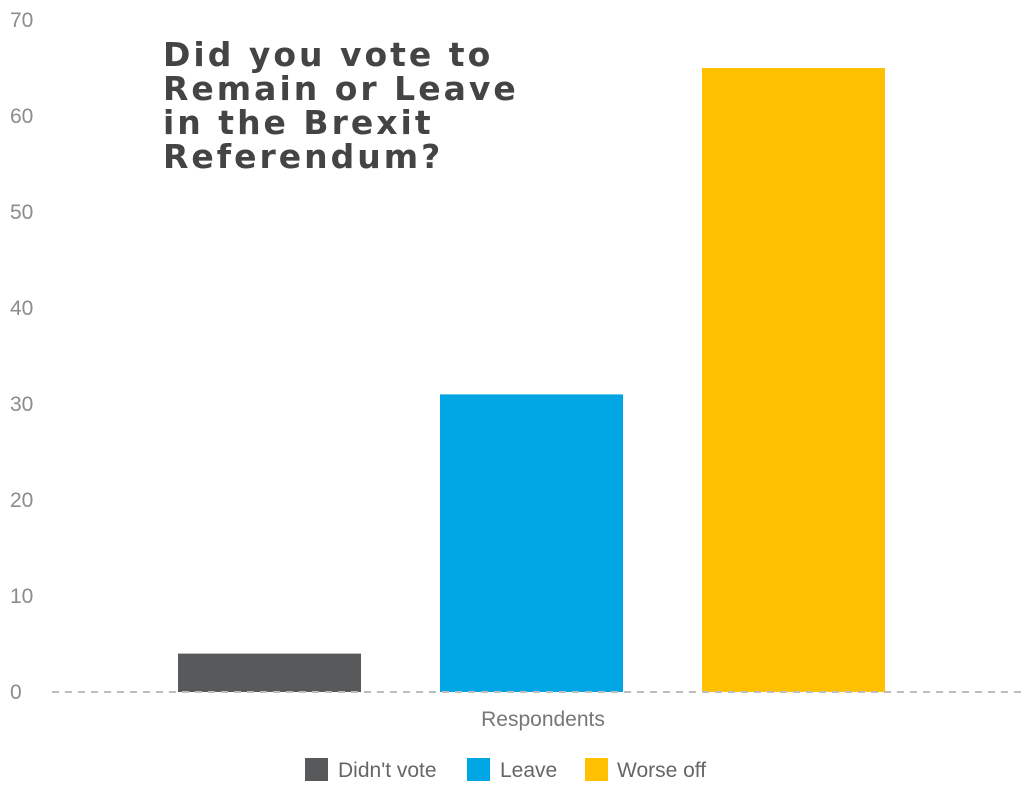 The height and width of the screenshot is (785, 1027). Describe the element at coordinates (303, 156) in the screenshot. I see `chart-title-line-4: Referendum?` at that location.